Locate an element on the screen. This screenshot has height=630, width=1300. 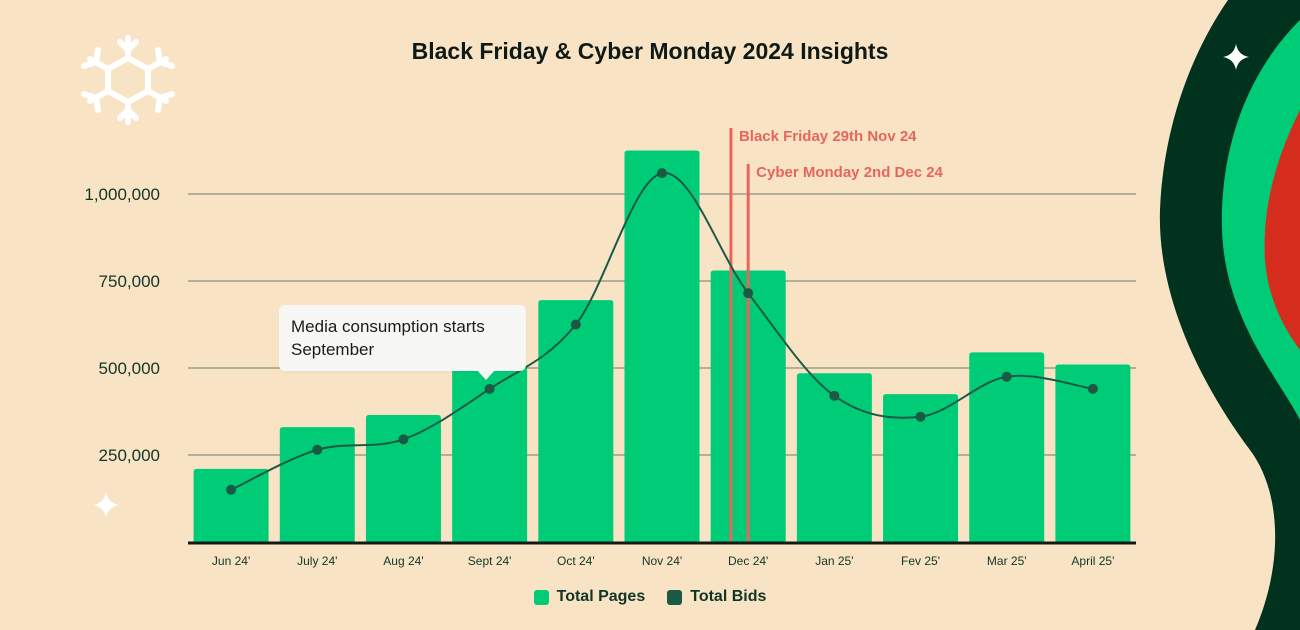
y-tick-label: 750,000 is located at coordinates (129, 281).